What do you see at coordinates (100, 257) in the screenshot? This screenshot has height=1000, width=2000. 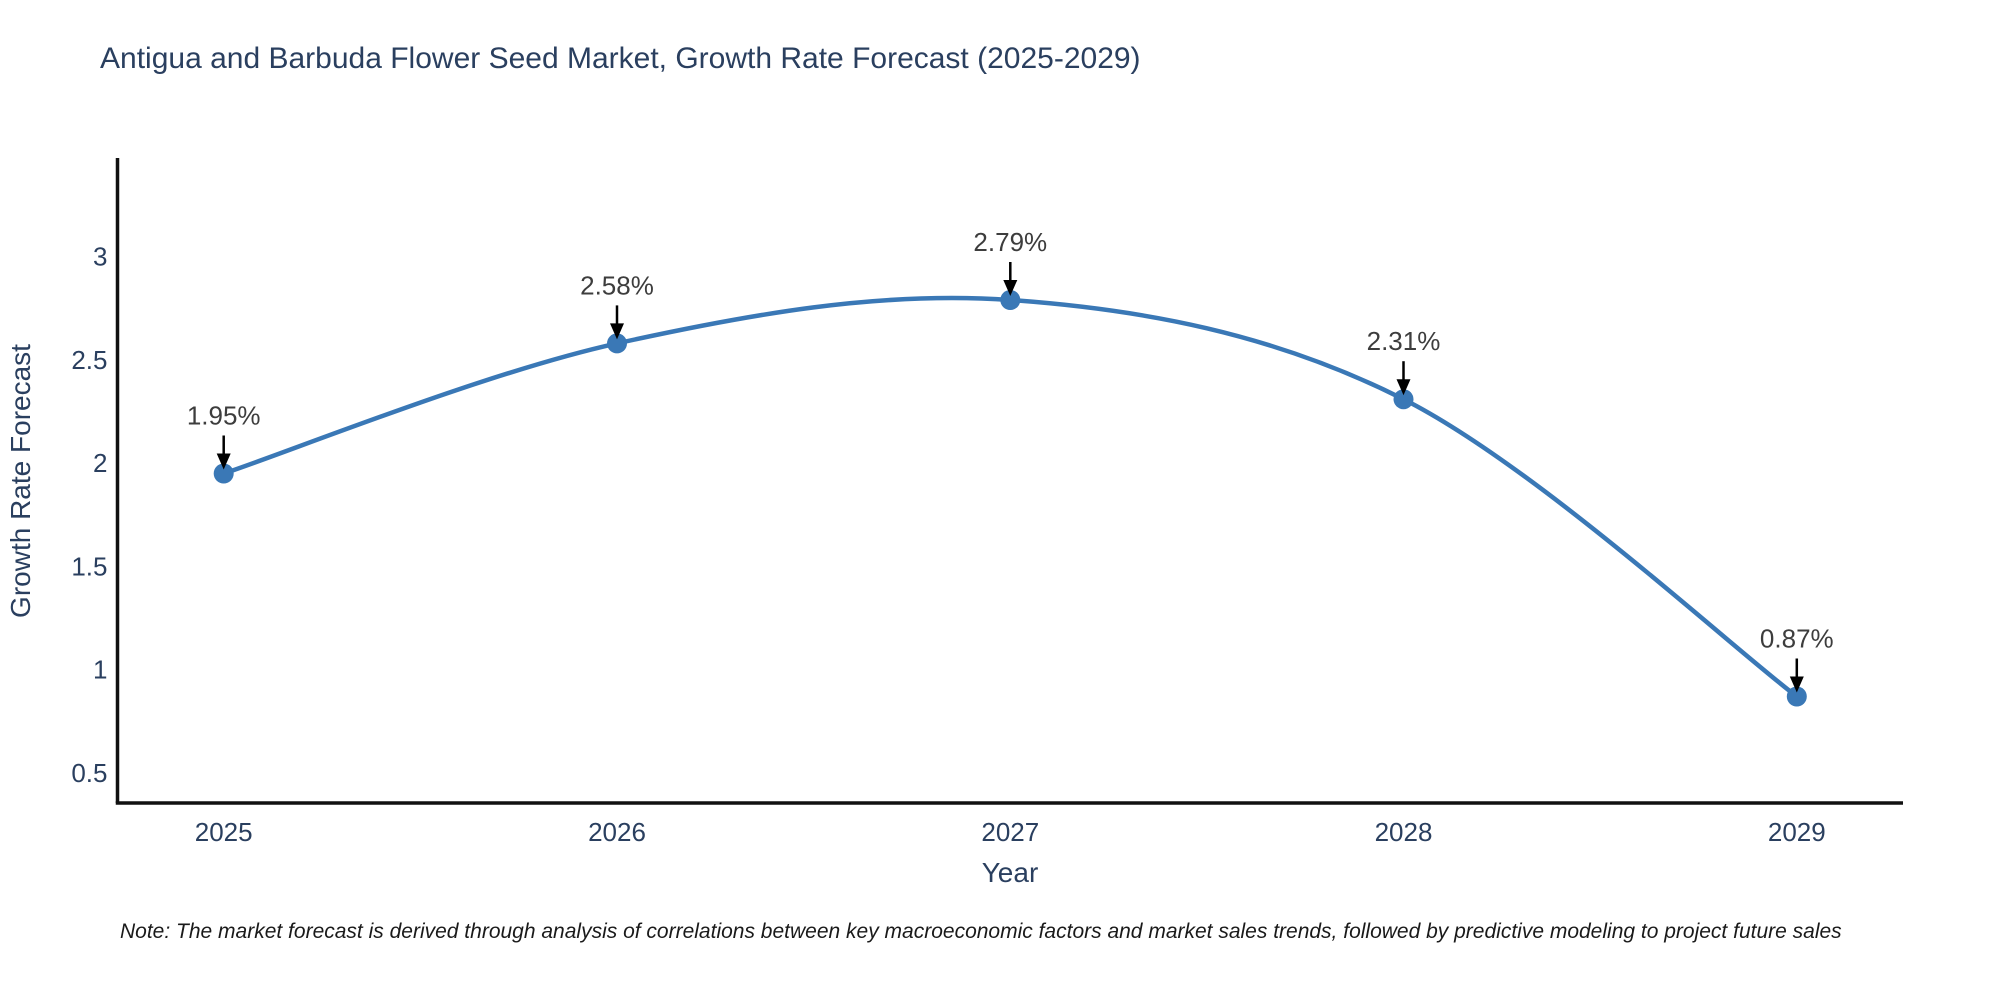 I see `y-tick-label: 3` at bounding box center [100, 257].